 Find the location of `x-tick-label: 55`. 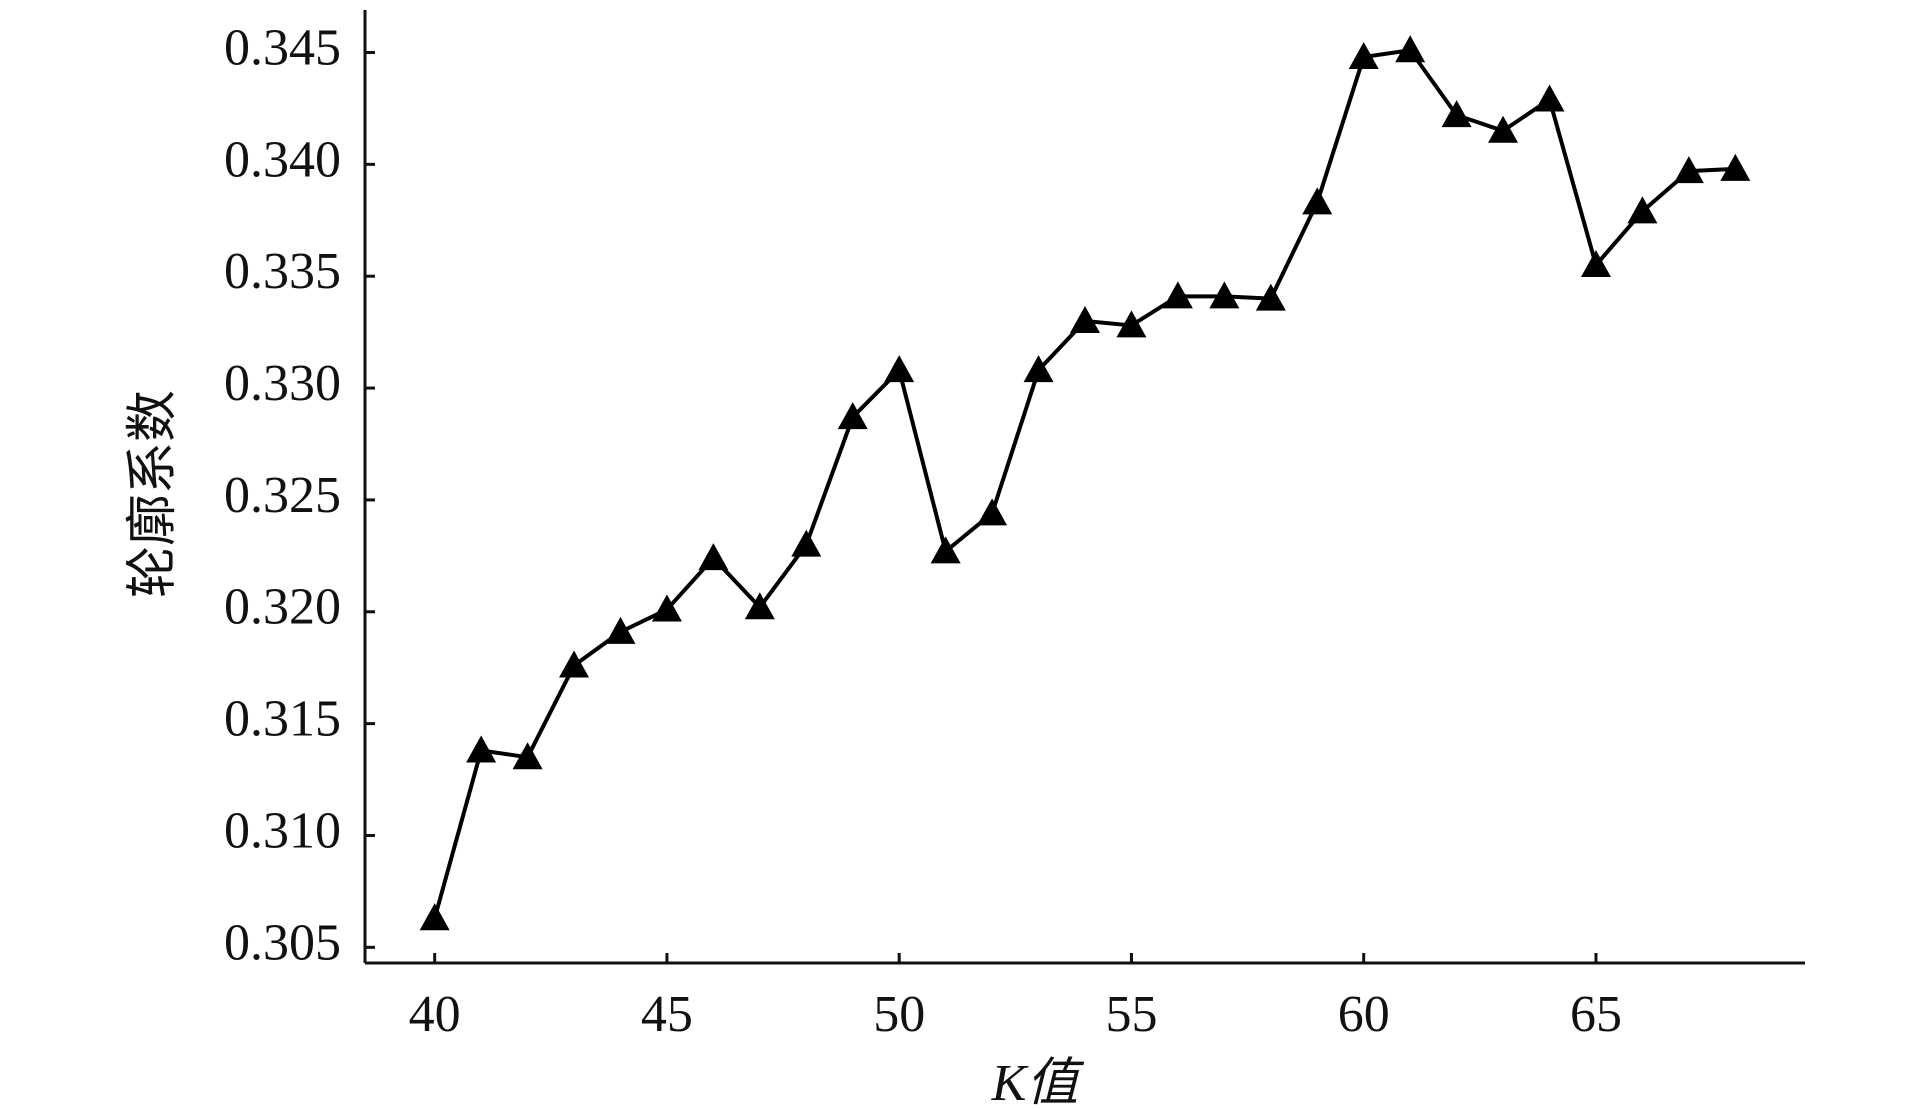

x-tick-label: 55 is located at coordinates (1131, 1014).